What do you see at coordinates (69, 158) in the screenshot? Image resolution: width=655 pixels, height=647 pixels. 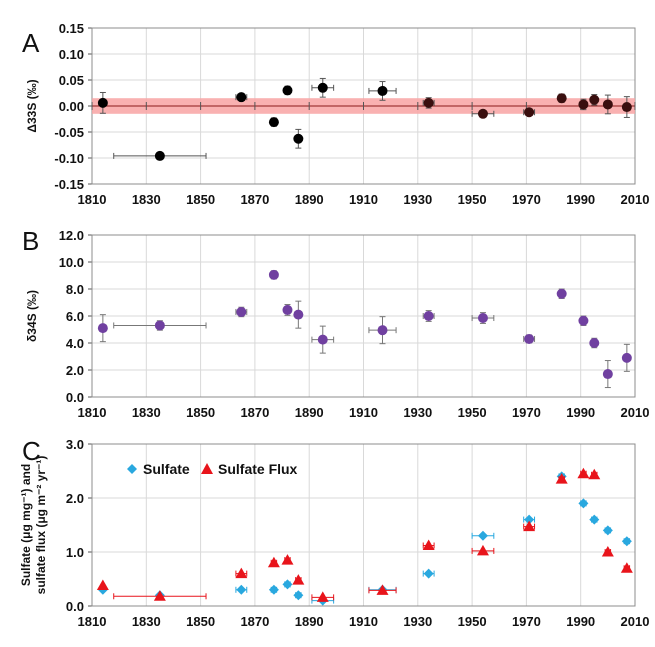 I see `y-tick-label: -0.10` at bounding box center [69, 158].